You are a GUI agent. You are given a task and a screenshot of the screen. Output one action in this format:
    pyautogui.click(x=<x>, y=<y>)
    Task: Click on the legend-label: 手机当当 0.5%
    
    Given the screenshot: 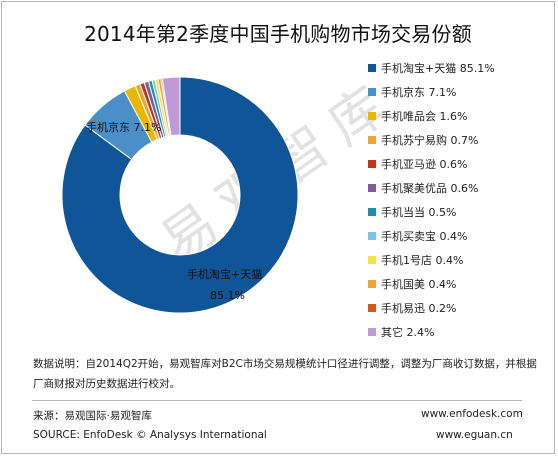 What is the action you would take?
    pyautogui.click(x=419, y=212)
    